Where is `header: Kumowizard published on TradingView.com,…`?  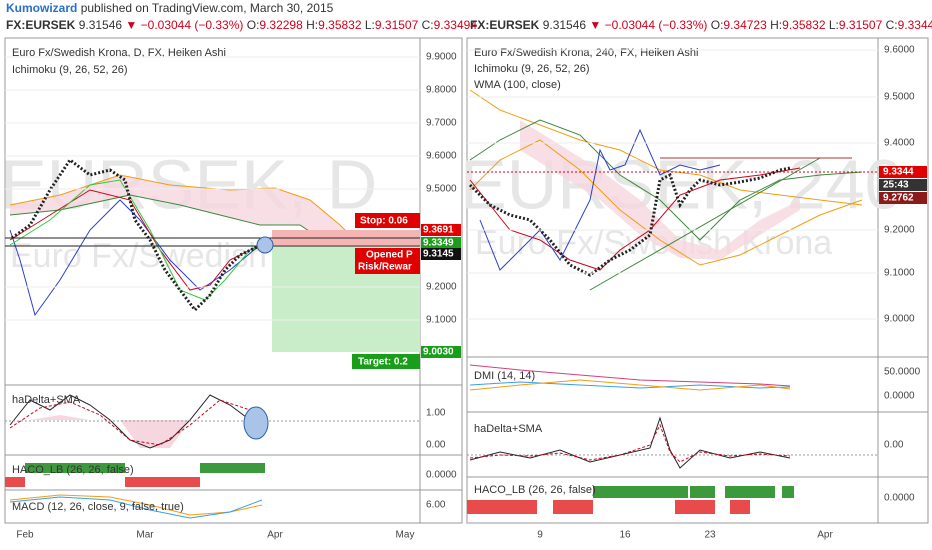 header: Kumowizard published on TradingView.com,… is located at coordinates (170, 8).